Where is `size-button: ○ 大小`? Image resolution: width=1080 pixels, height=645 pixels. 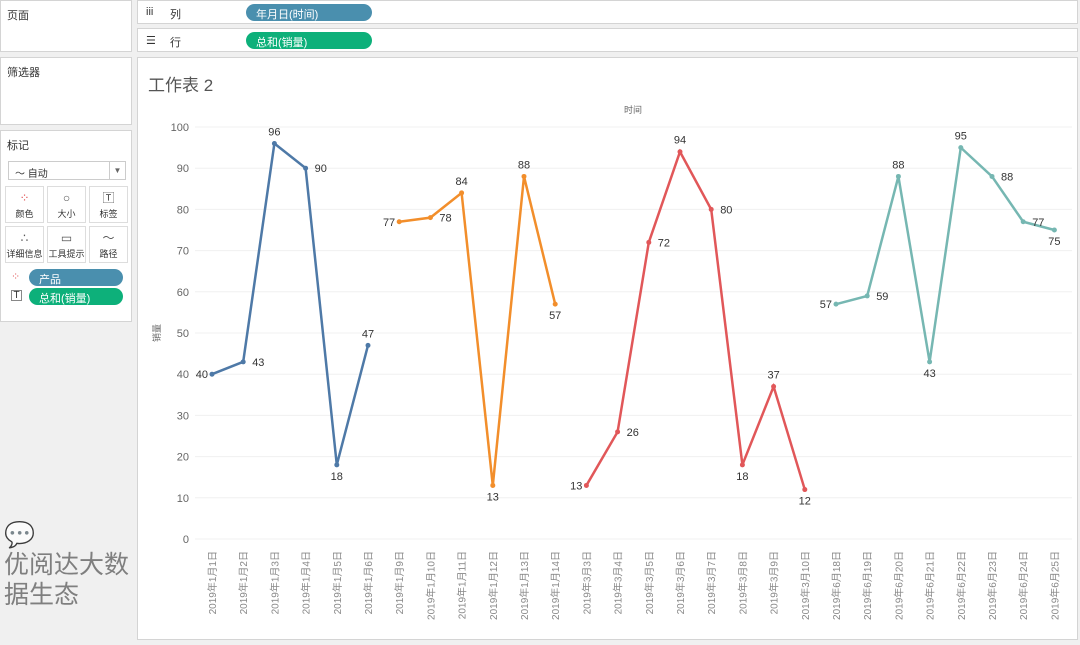
size-button: ○ 大小 is located at coordinates (66, 204).